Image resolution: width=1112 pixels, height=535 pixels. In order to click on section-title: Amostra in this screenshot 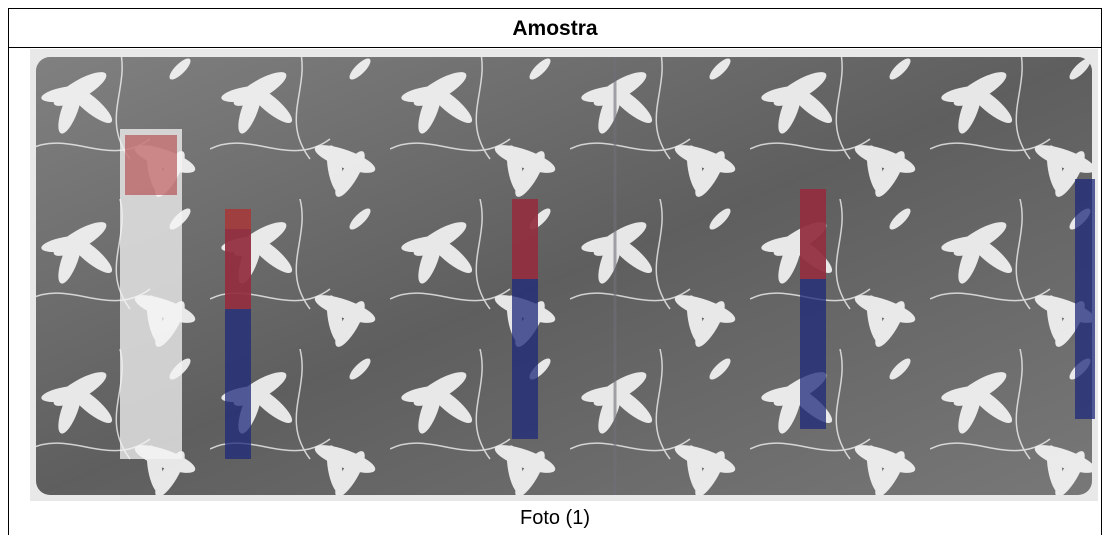, I will do `click(555, 28)`.